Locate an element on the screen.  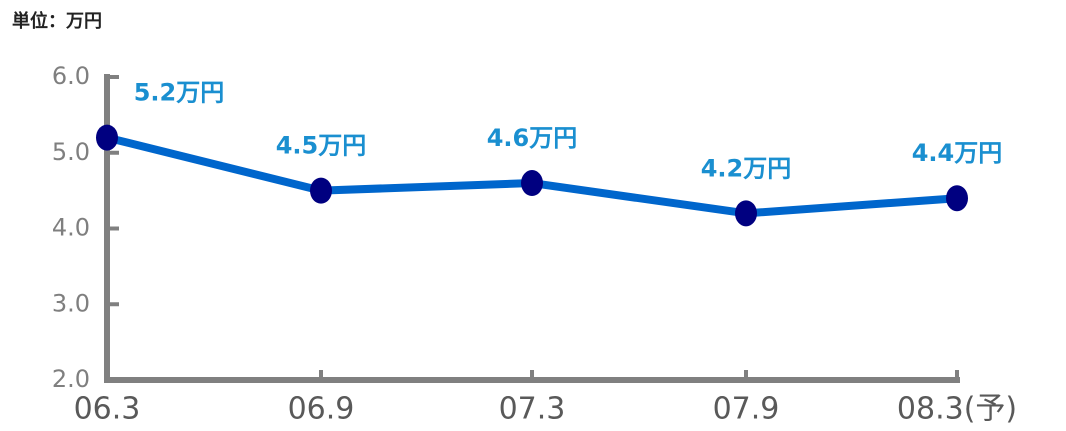
y-tick-label: 4.0 is located at coordinates (71, 228).